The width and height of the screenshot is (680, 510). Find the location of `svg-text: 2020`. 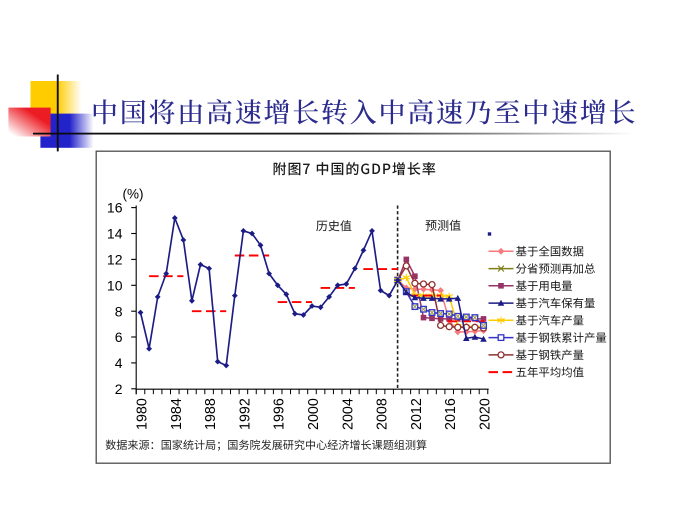

svg-text: 2020 is located at coordinates (486, 414).